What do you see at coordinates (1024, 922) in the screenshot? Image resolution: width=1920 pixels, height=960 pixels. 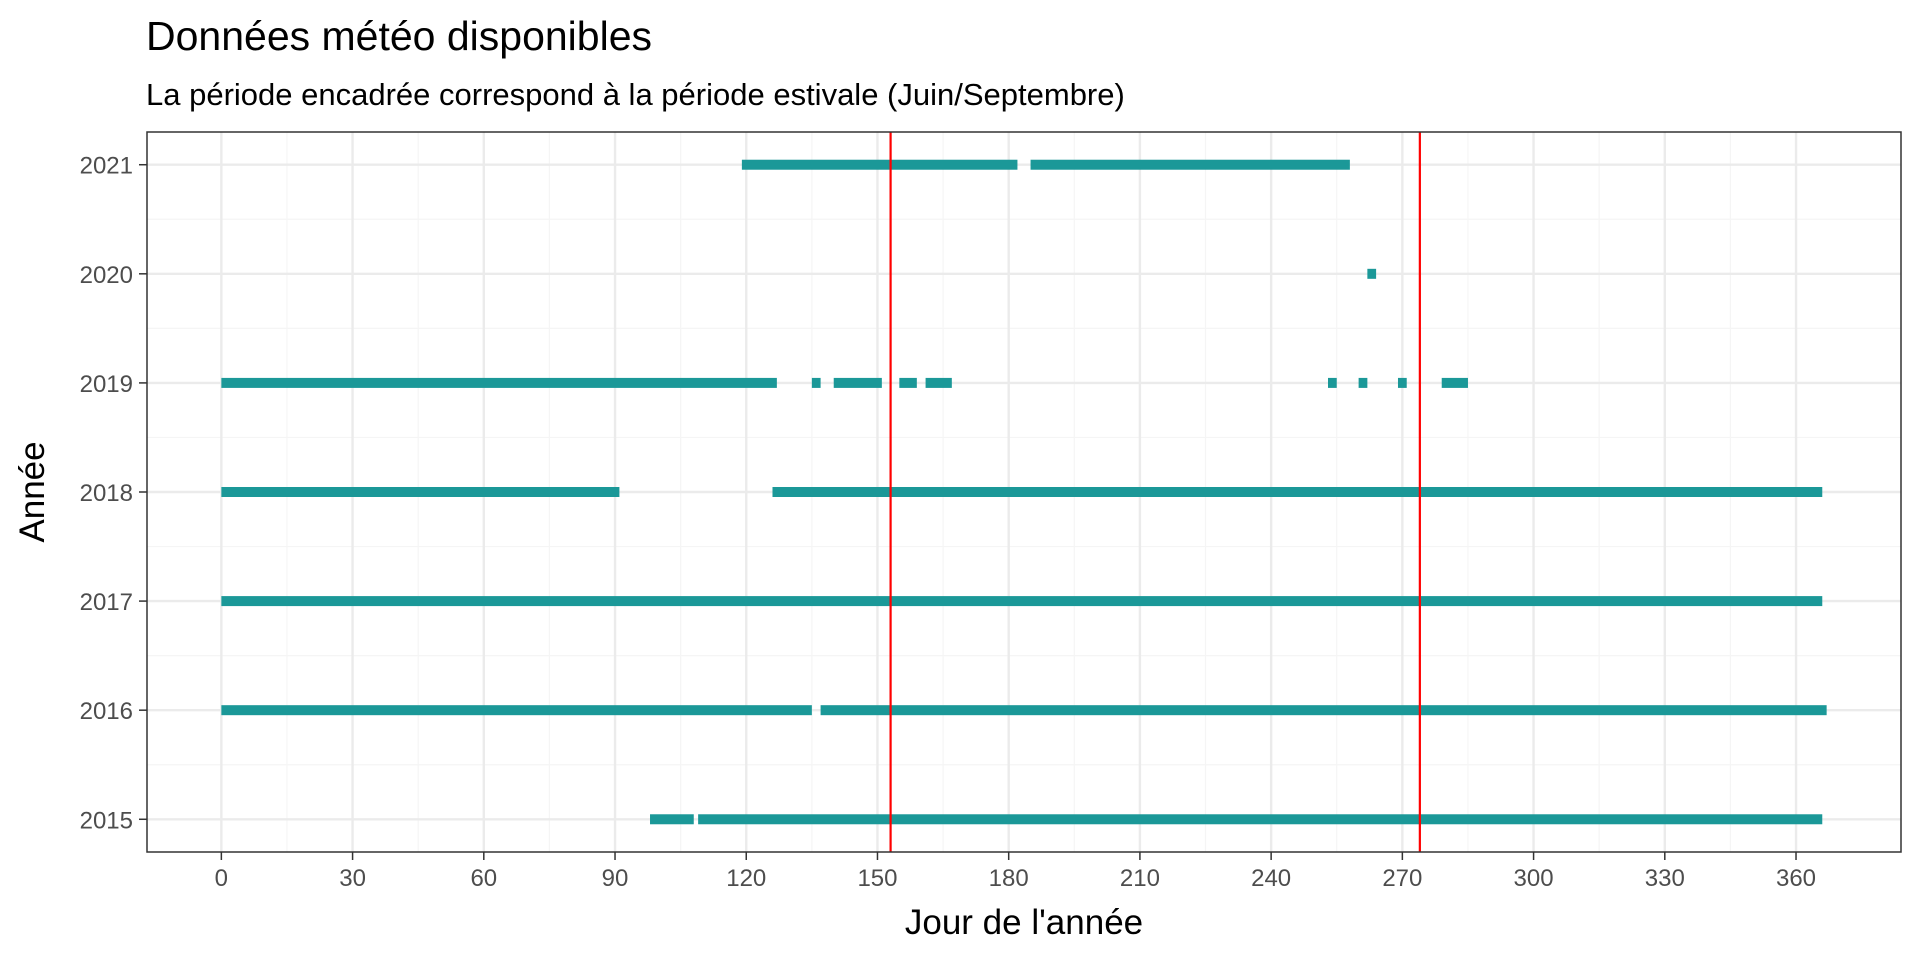 I see `x-axis-title: Jour de l'année` at bounding box center [1024, 922].